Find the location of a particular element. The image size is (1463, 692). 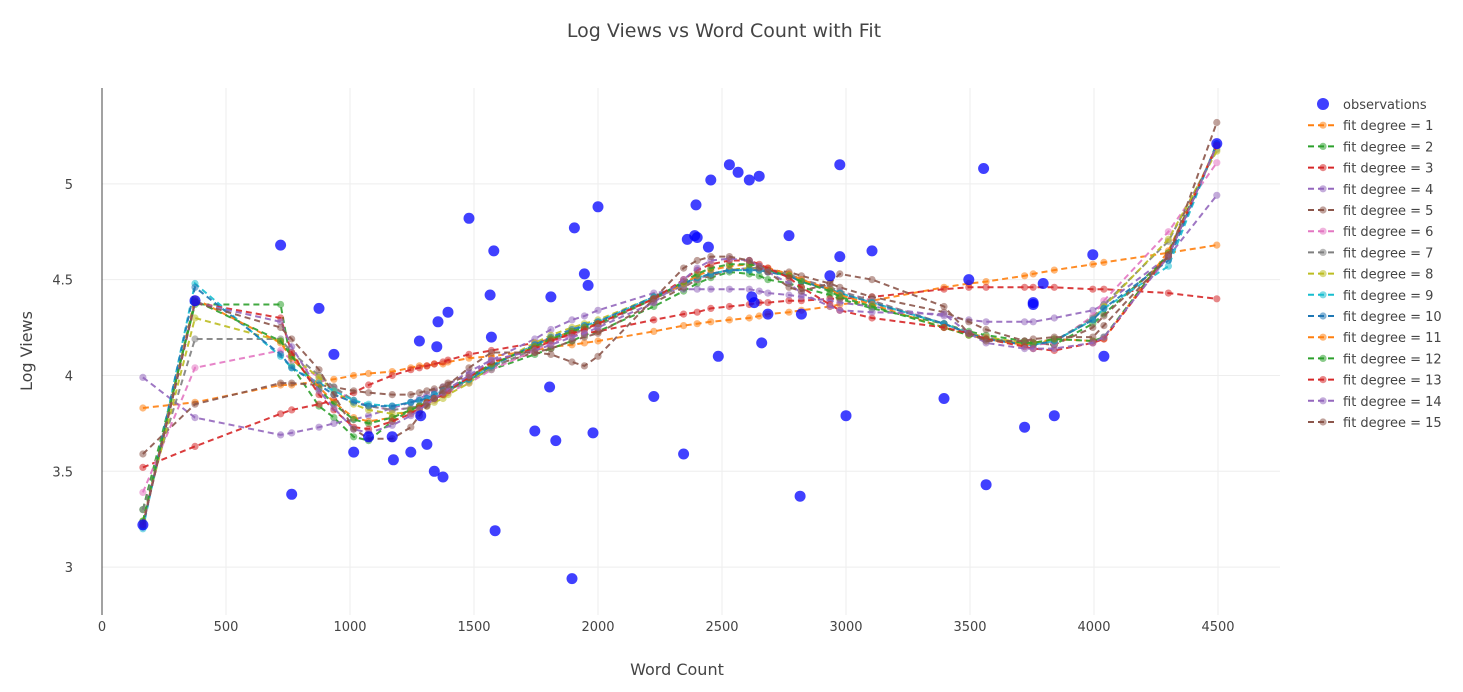

legend-label: fit degree = 1 is located at coordinates (1388, 126).